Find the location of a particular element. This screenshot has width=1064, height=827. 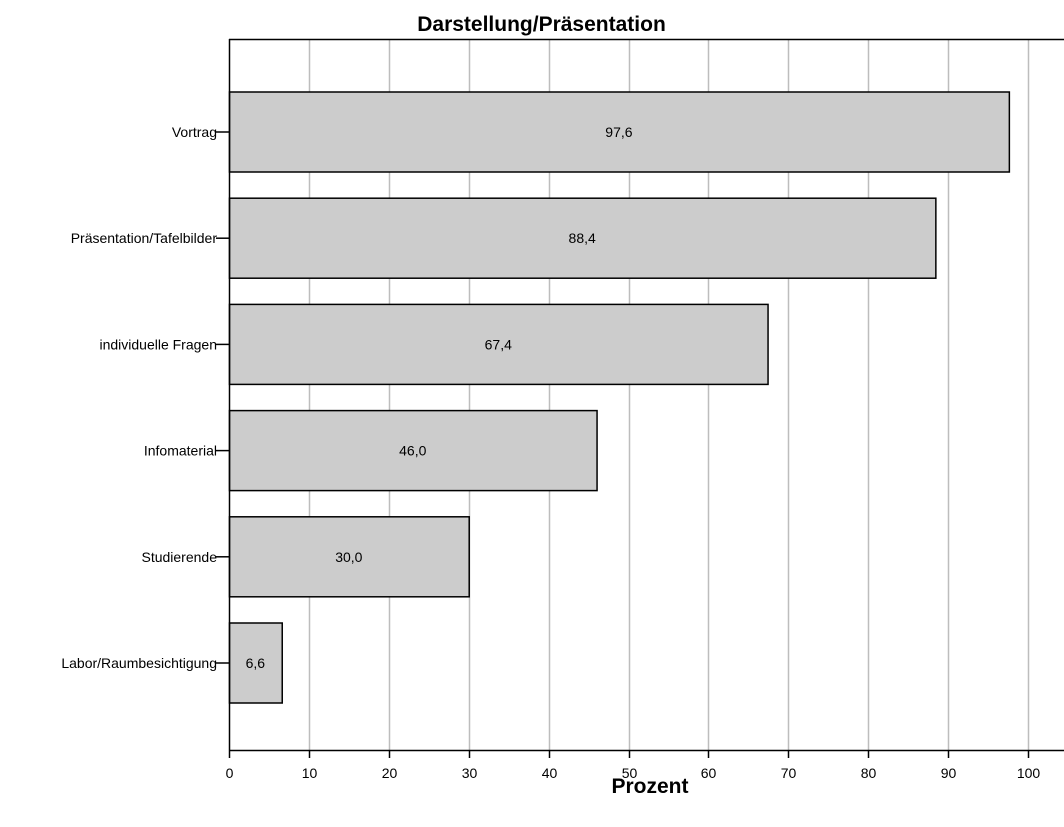

data-label-5: 6,6 is located at coordinates (256, 663).